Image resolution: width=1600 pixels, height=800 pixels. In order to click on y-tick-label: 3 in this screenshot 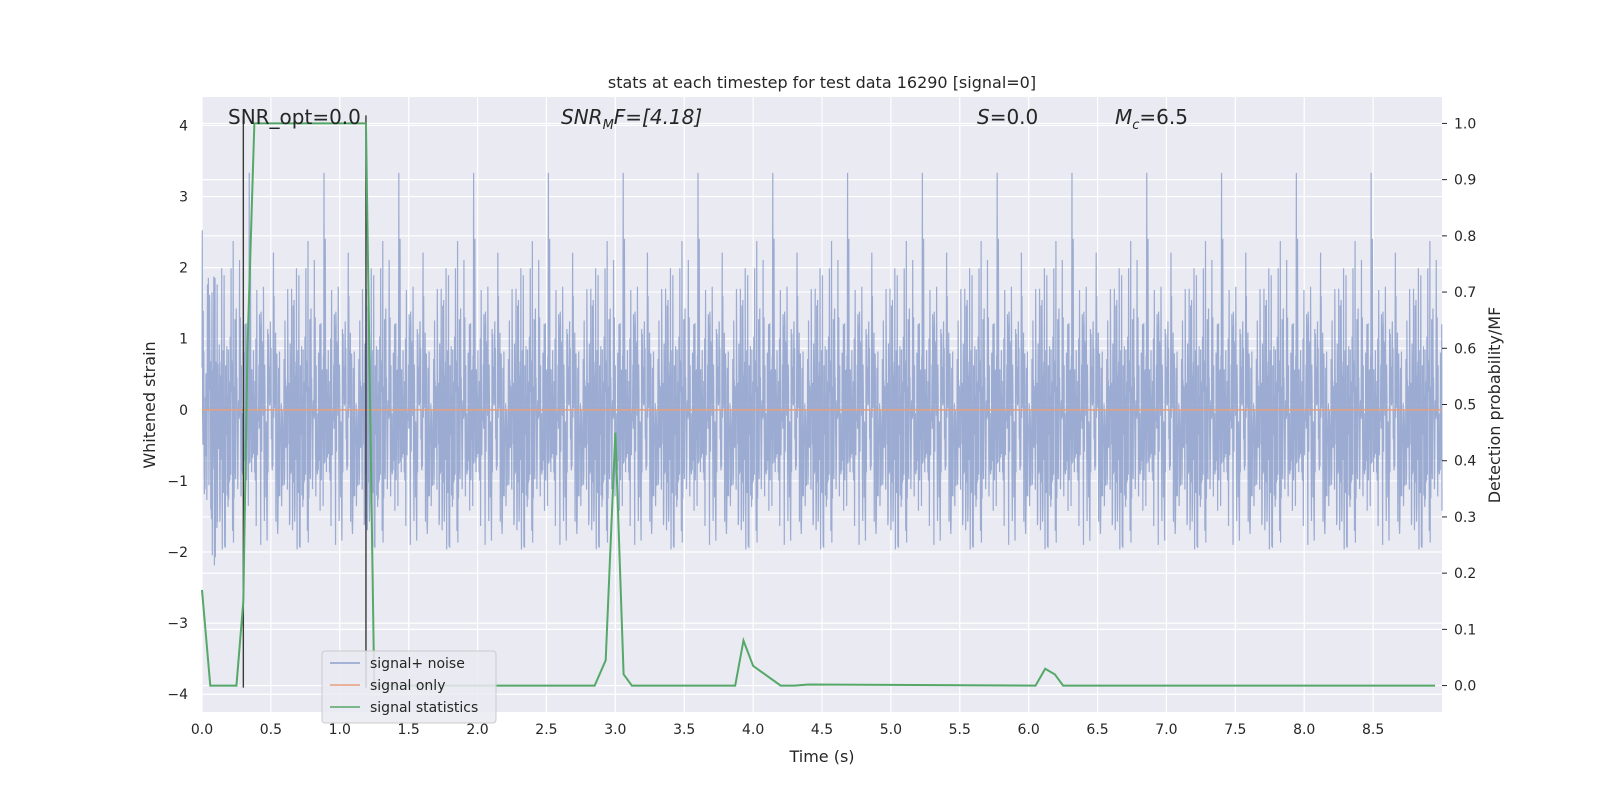, I will do `click(183, 198)`.